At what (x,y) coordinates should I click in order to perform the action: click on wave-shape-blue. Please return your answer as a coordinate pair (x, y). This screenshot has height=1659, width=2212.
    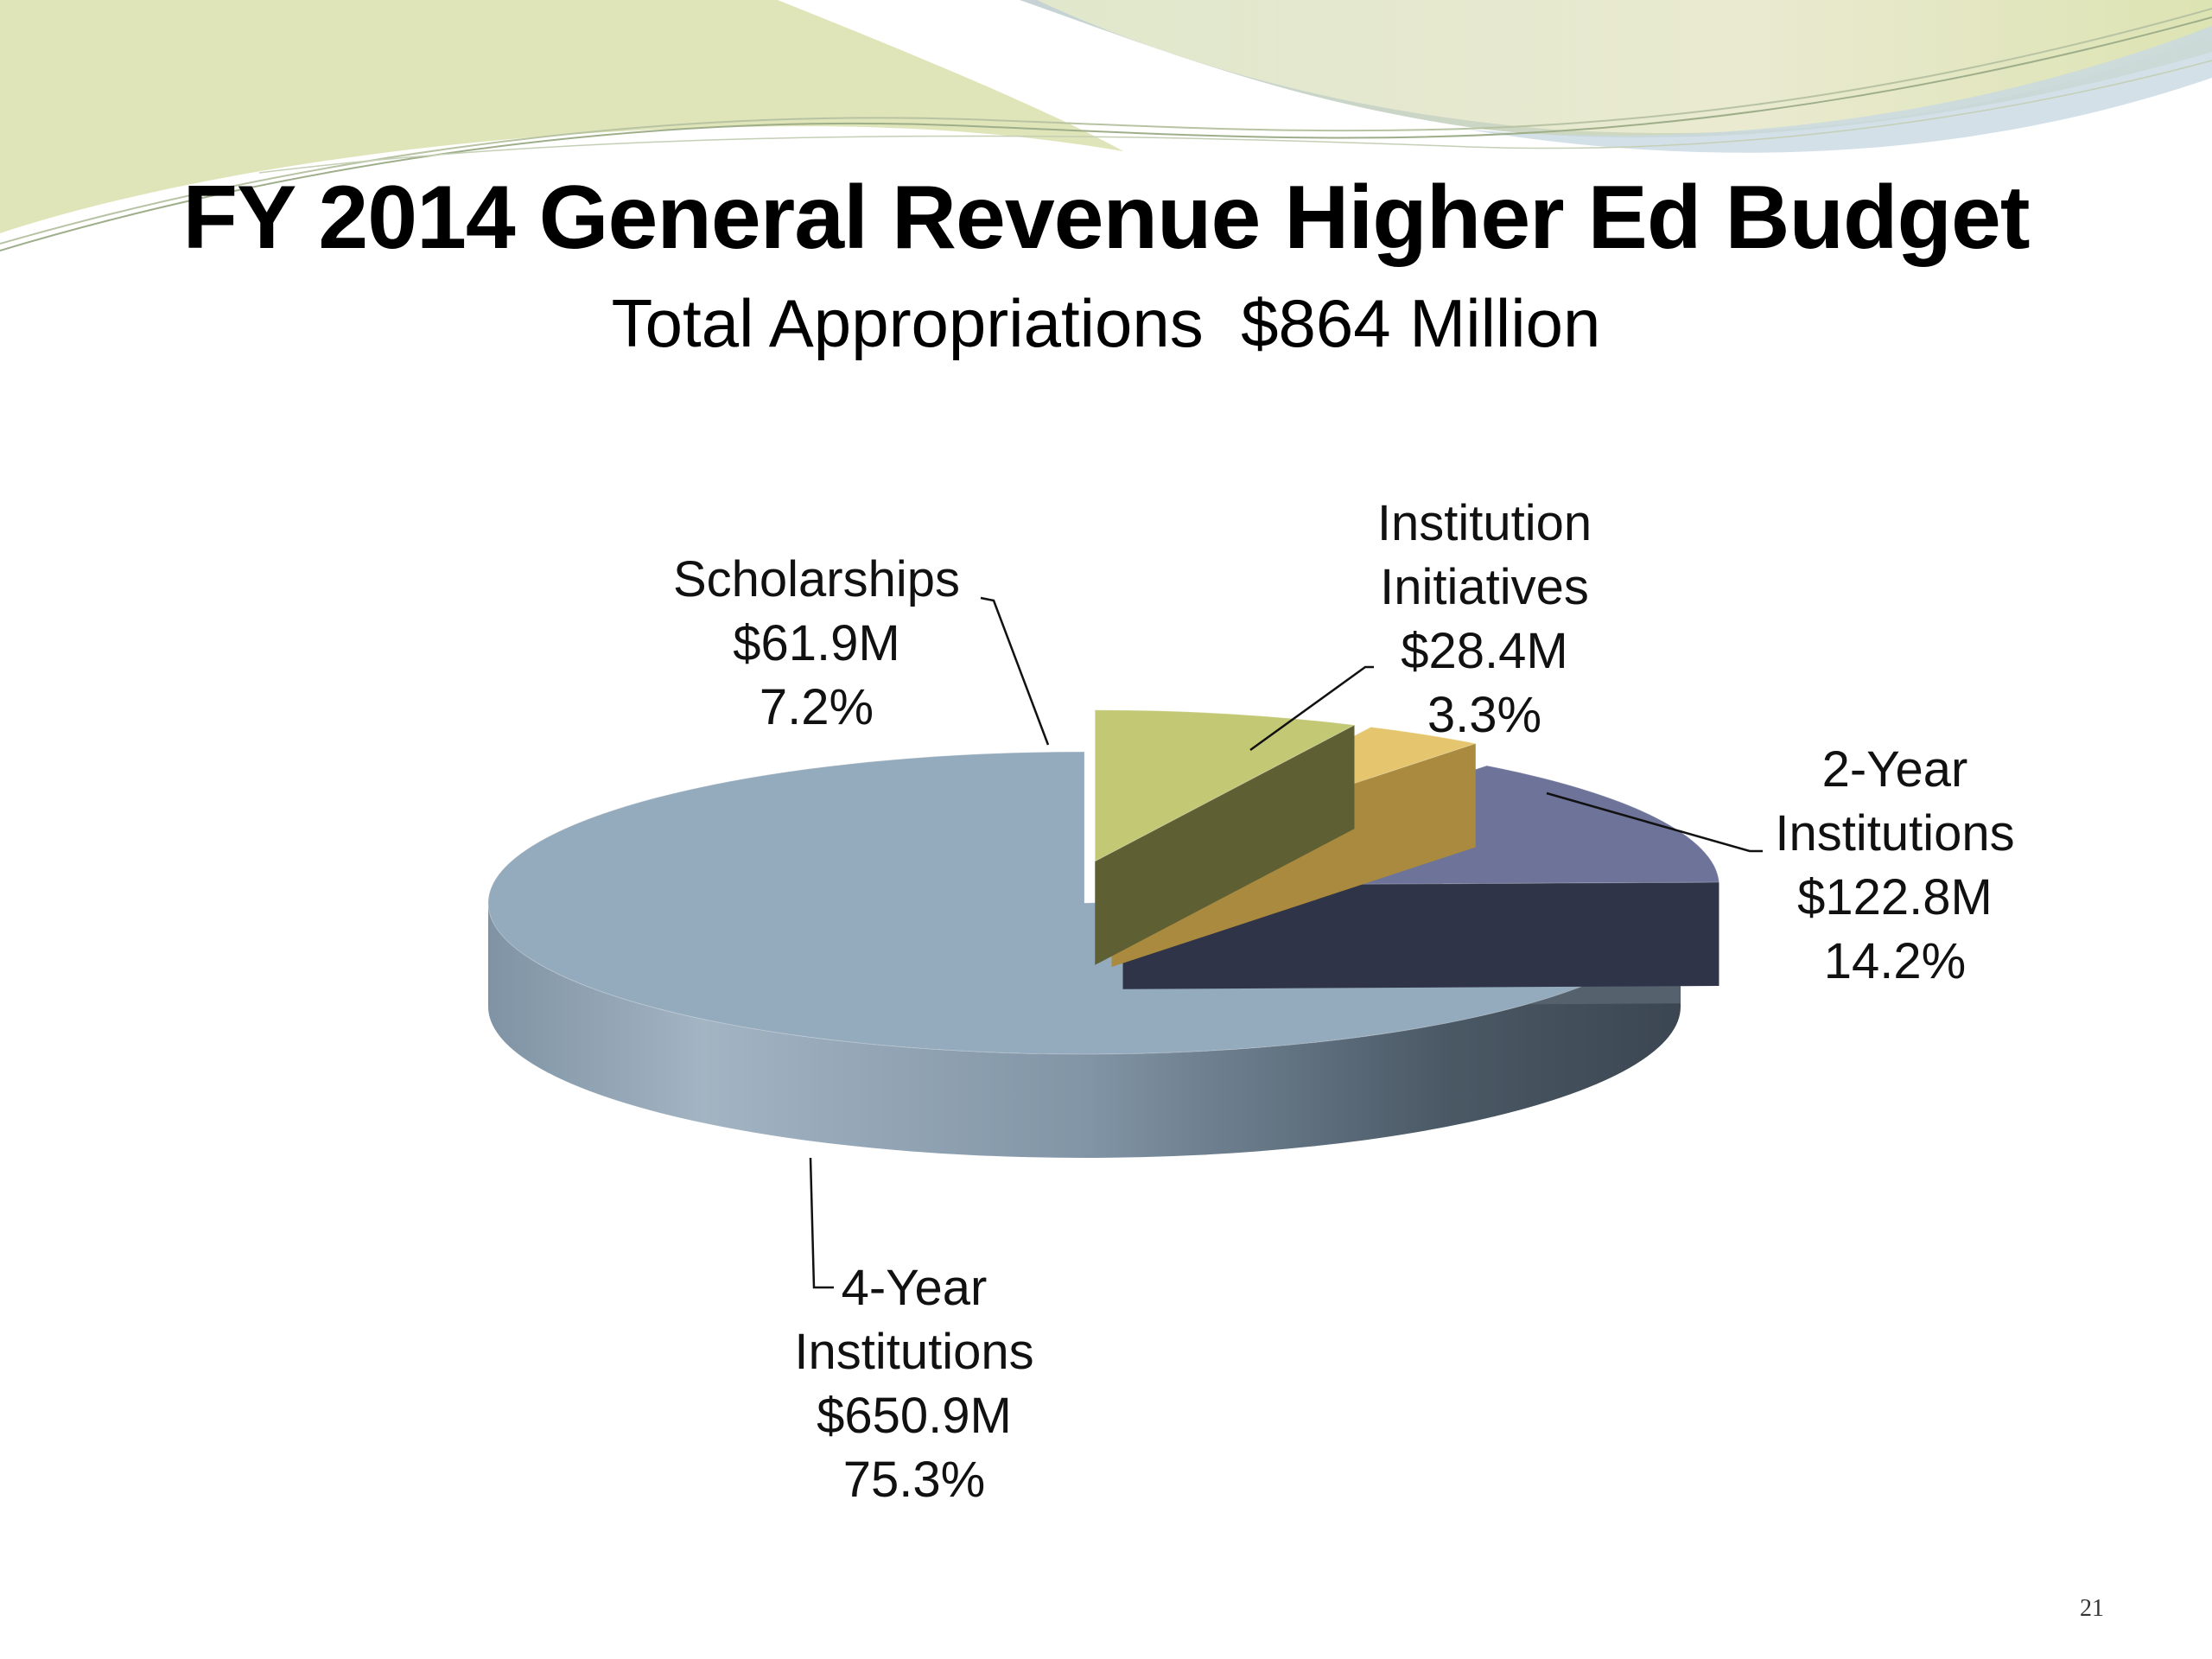
    Looking at the image, I should click on (1840, 89).